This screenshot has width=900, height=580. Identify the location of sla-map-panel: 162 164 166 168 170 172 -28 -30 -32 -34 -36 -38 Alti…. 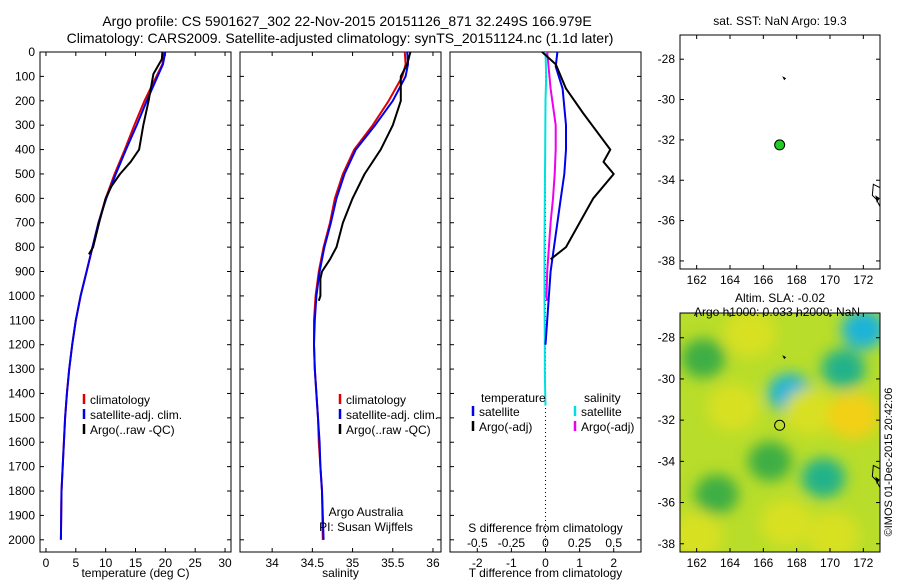
(769, 430).